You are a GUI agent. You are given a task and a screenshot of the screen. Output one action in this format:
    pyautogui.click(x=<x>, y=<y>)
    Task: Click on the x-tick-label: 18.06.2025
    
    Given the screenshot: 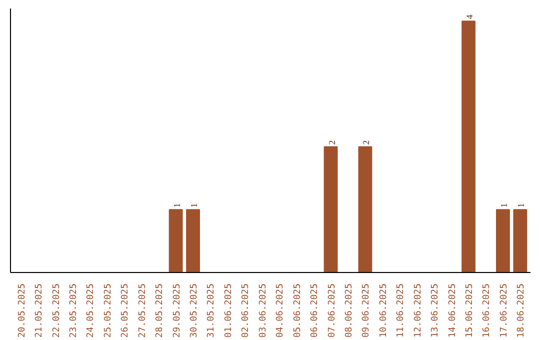 What is the action you would take?
    pyautogui.click(x=521, y=310)
    